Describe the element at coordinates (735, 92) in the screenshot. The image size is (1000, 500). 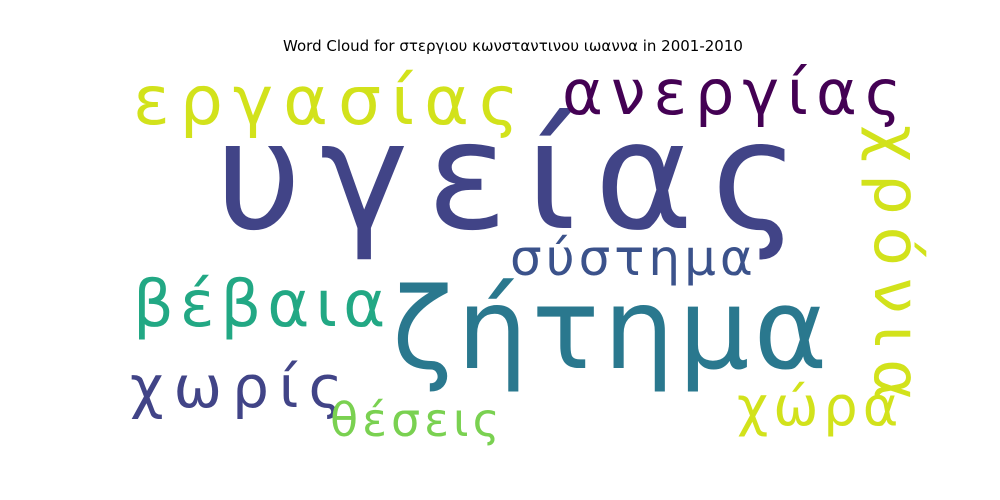
I see `word-4: ανεργίας` at that location.